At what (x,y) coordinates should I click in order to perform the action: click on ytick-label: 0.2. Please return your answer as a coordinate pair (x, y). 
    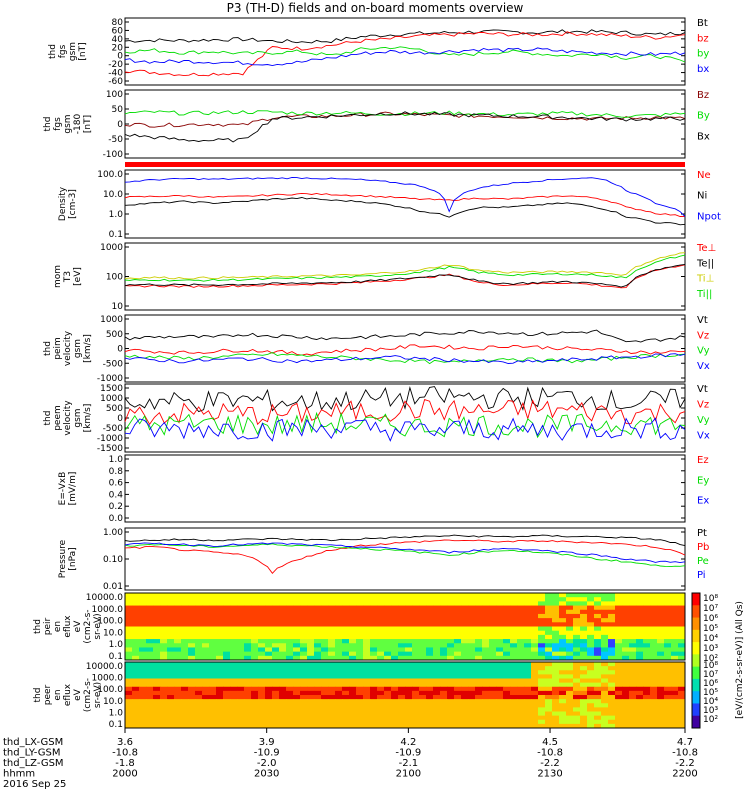
    Looking at the image, I should click on (116, 507).